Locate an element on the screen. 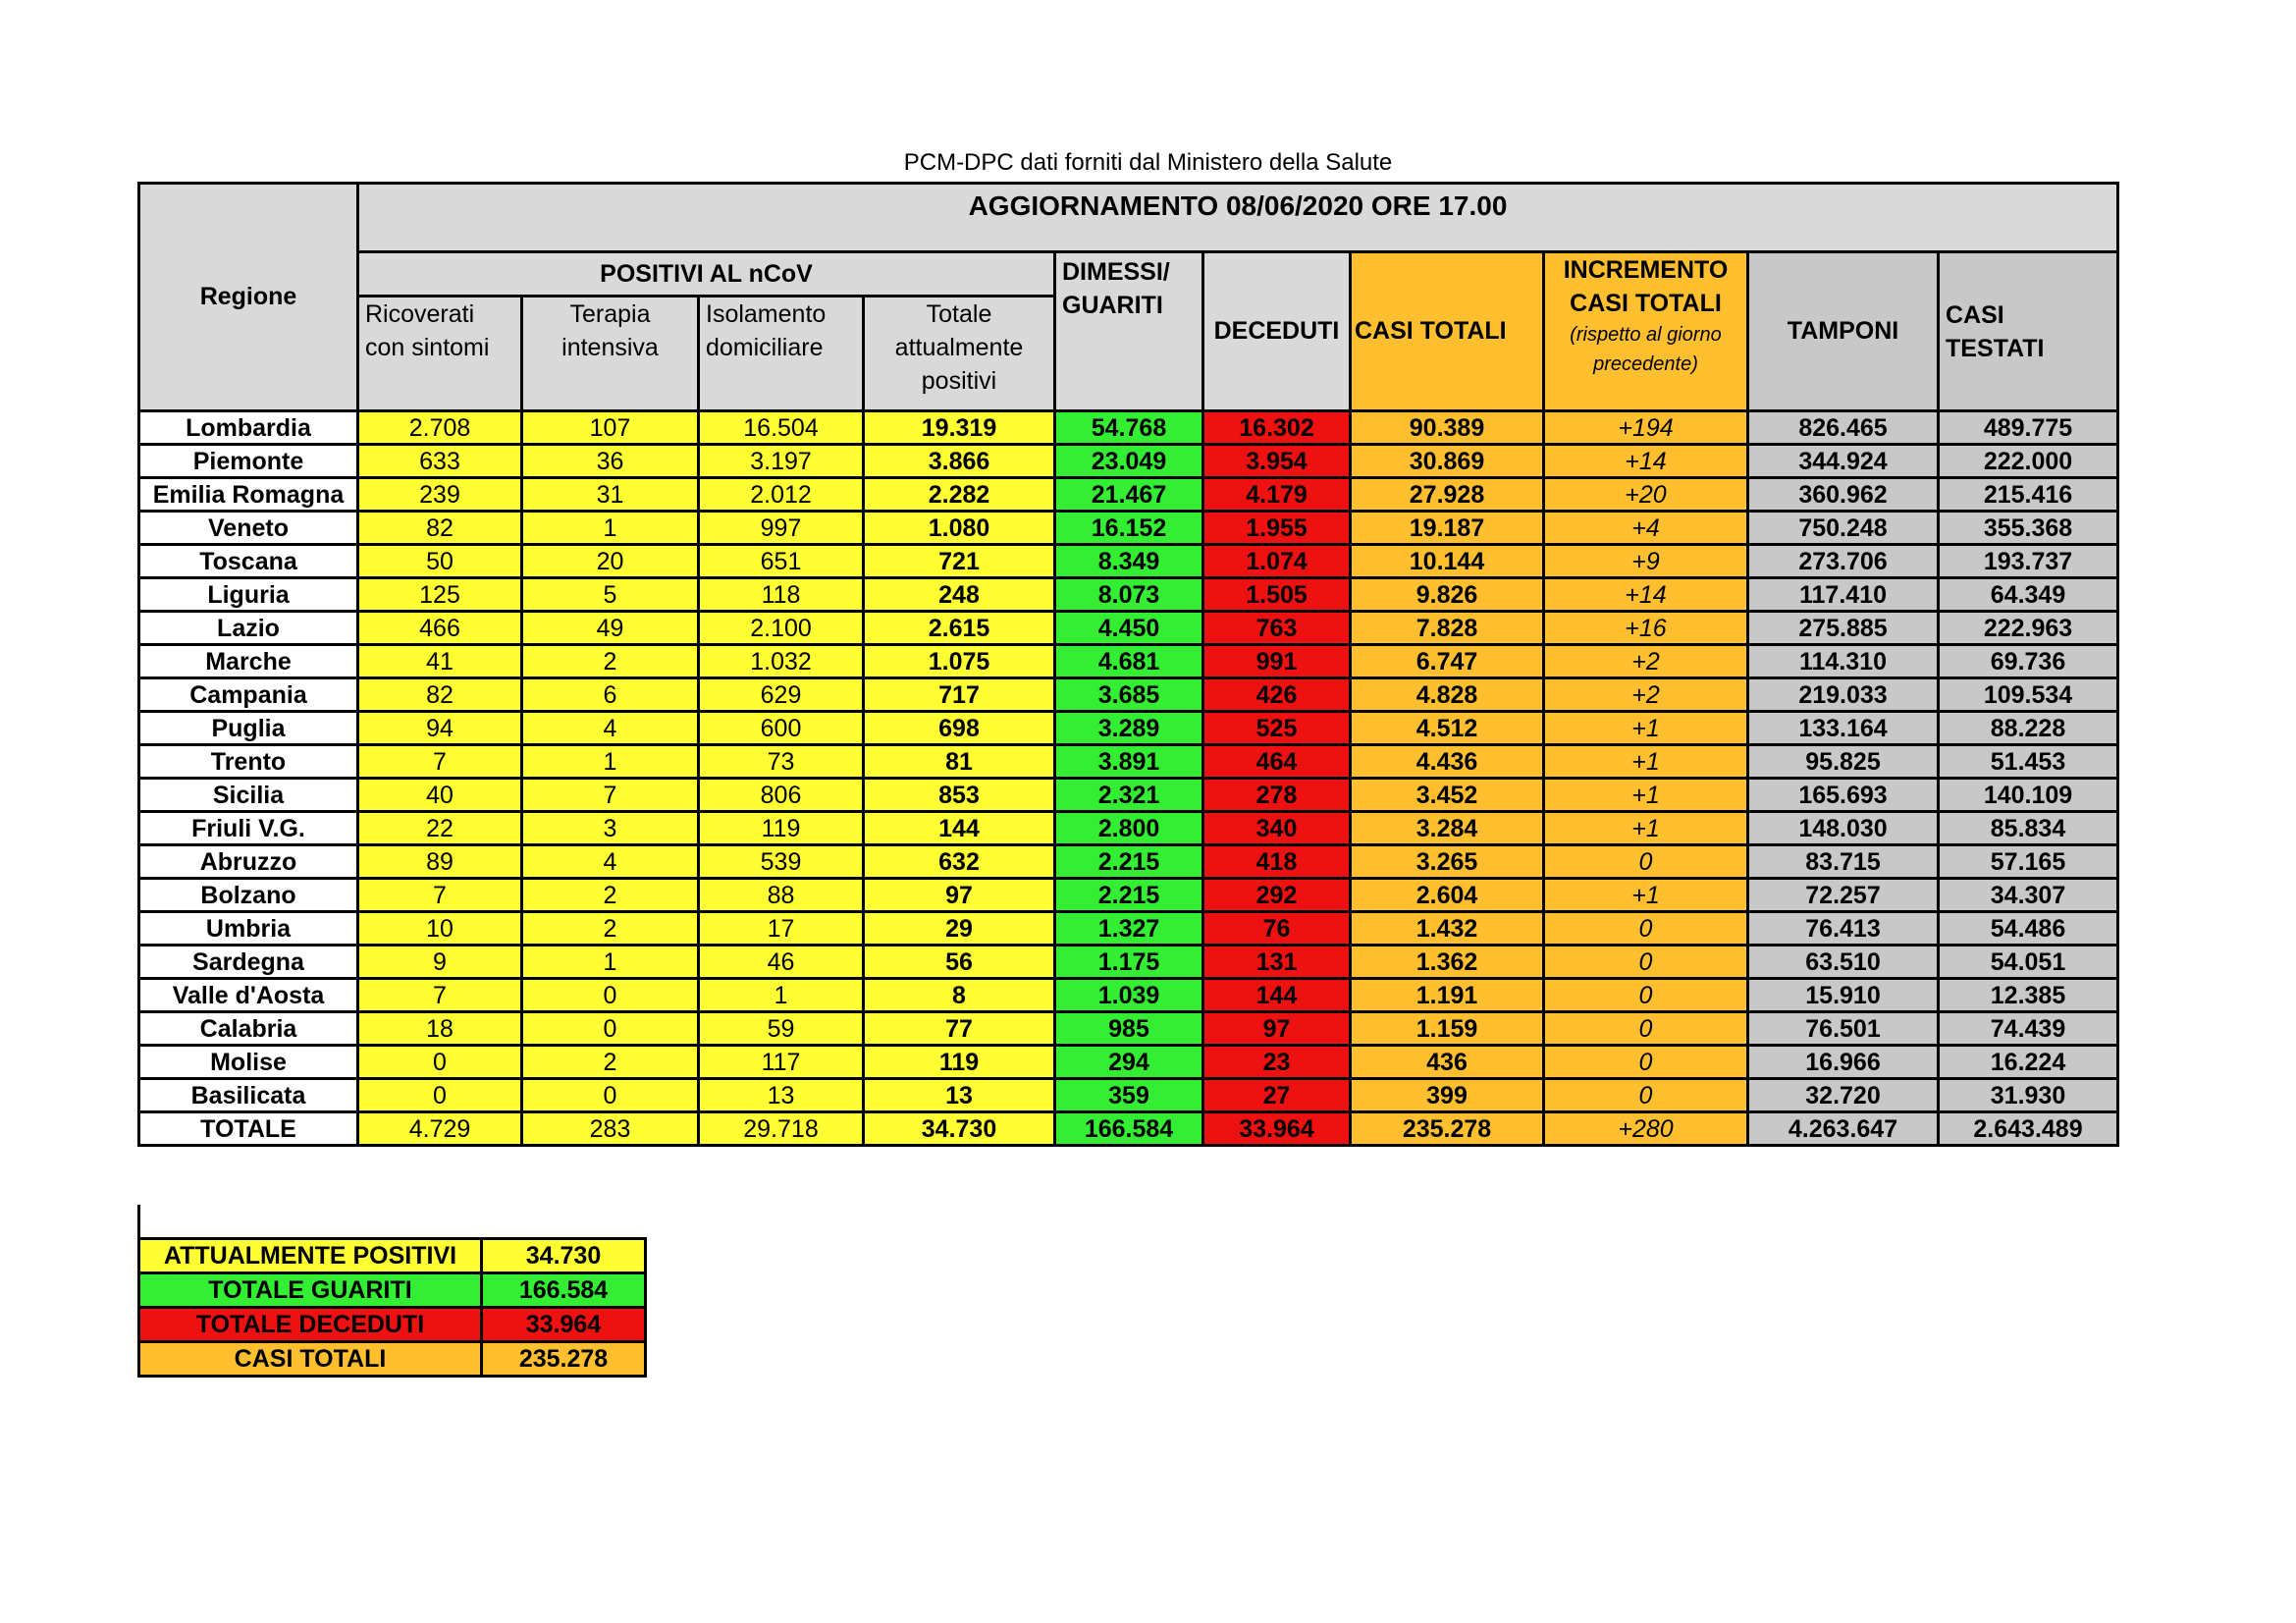 This screenshot has width=2296, height=1623. deceduti-cell: 763 is located at coordinates (1276, 628).